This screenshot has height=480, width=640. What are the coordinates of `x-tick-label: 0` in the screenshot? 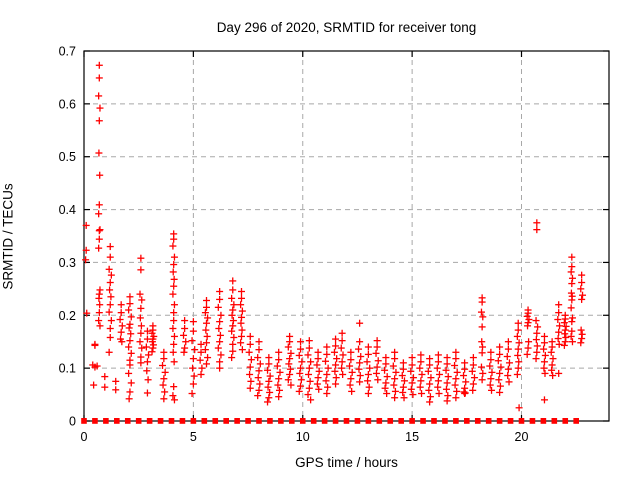 It's located at (84, 437).